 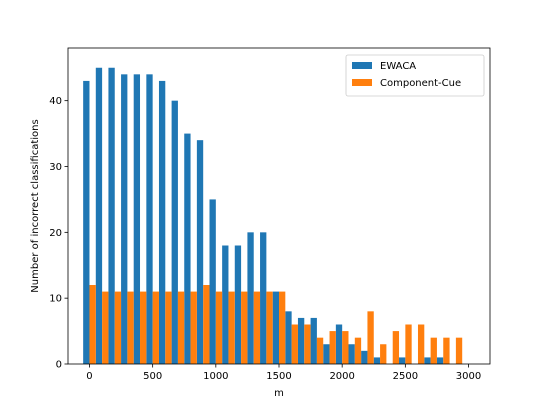 I want to click on legend-box, so click(x=415, y=75).